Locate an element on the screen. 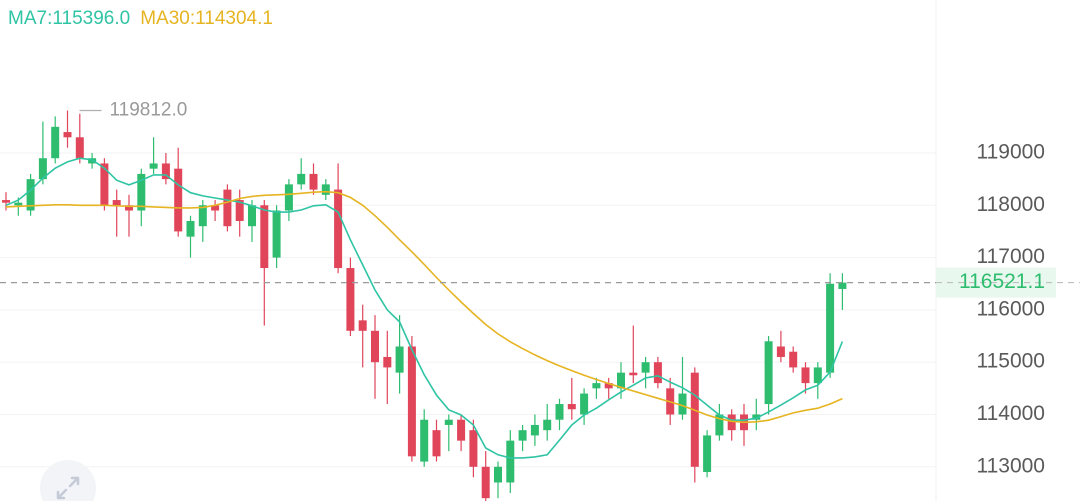  y-tick-label: 114000 is located at coordinates (1010, 413).